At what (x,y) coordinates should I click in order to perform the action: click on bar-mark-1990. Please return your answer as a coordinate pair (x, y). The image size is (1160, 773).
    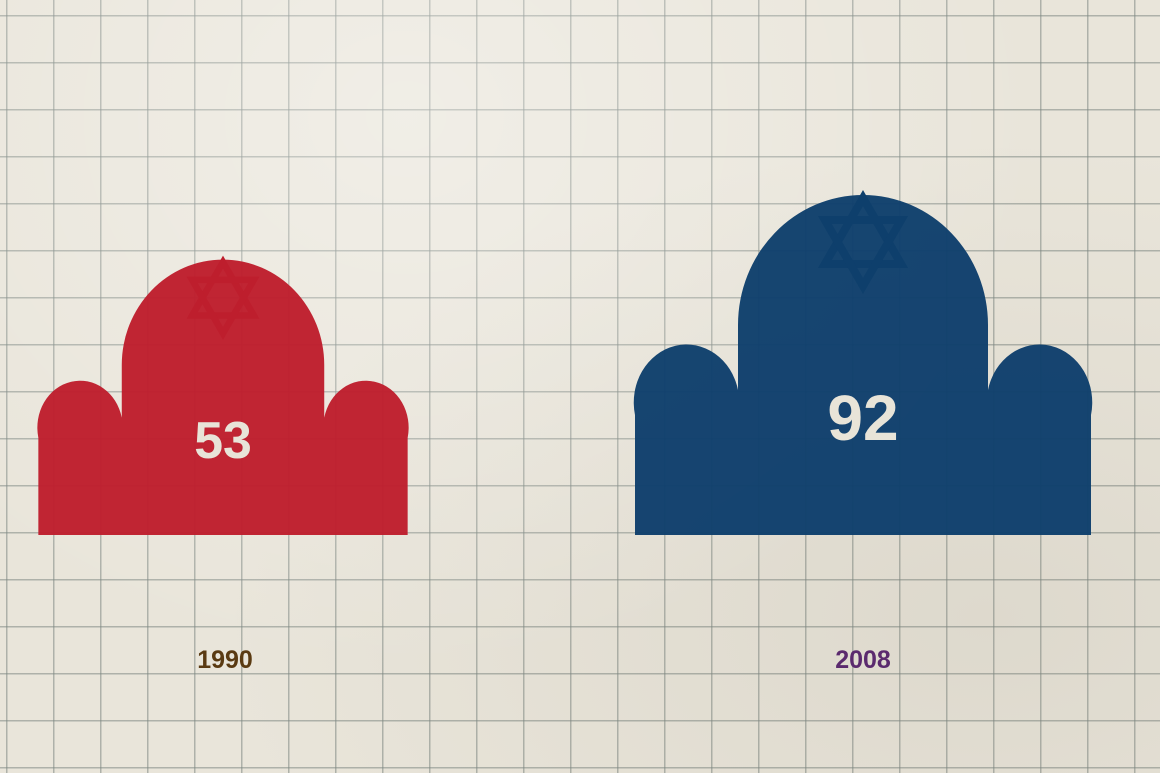
    Looking at the image, I should click on (223, 395).